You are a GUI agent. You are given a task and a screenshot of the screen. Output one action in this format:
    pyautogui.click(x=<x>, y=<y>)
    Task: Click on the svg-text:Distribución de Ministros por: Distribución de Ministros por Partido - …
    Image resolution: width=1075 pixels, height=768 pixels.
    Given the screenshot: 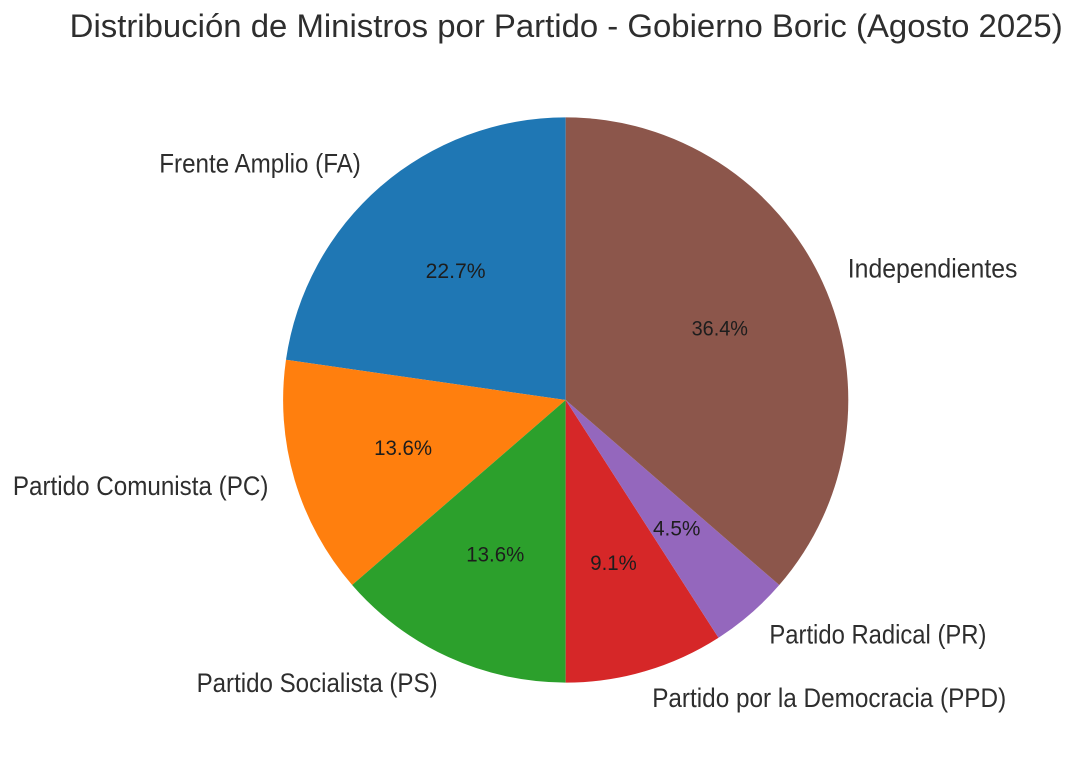 What is the action you would take?
    pyautogui.click(x=566, y=26)
    